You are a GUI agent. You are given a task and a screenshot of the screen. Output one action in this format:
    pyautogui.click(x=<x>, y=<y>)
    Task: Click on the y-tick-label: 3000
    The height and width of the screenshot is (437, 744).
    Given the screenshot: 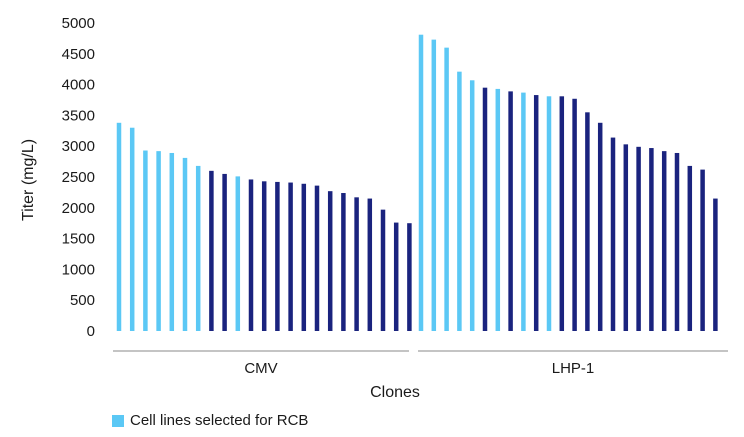 What is the action you would take?
    pyautogui.click(x=78, y=146)
    